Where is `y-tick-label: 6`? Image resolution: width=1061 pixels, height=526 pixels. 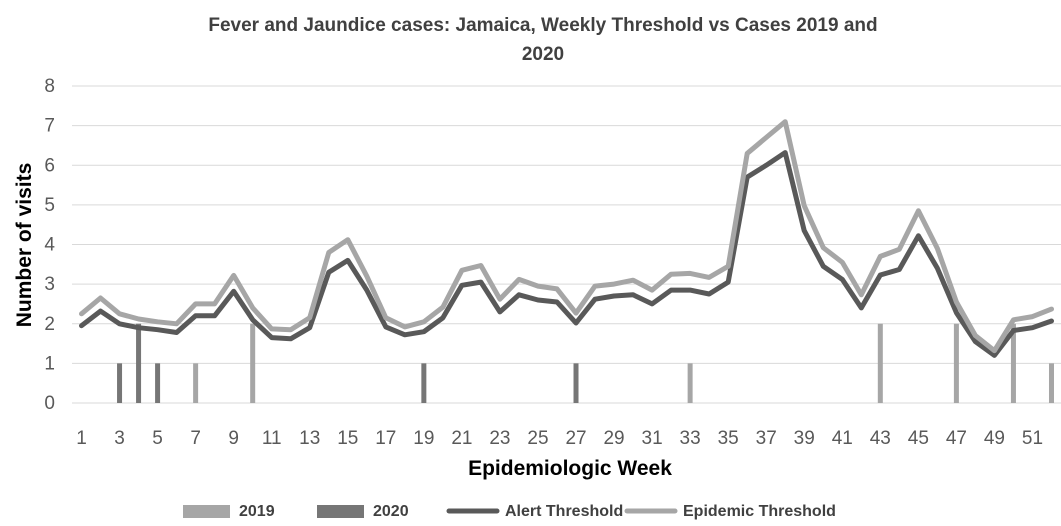 y-tick-label: 6 is located at coordinates (49, 165).